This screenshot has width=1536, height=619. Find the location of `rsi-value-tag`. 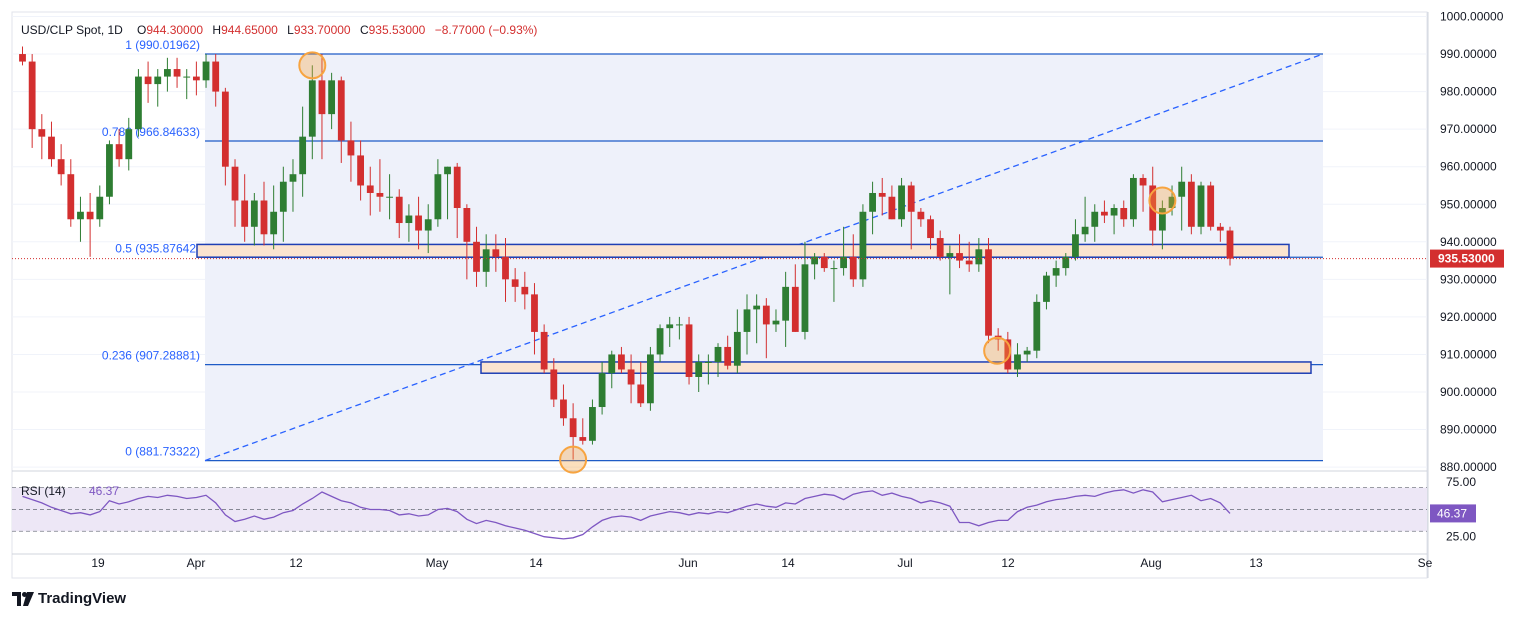

rsi-value-tag is located at coordinates (1453, 513).